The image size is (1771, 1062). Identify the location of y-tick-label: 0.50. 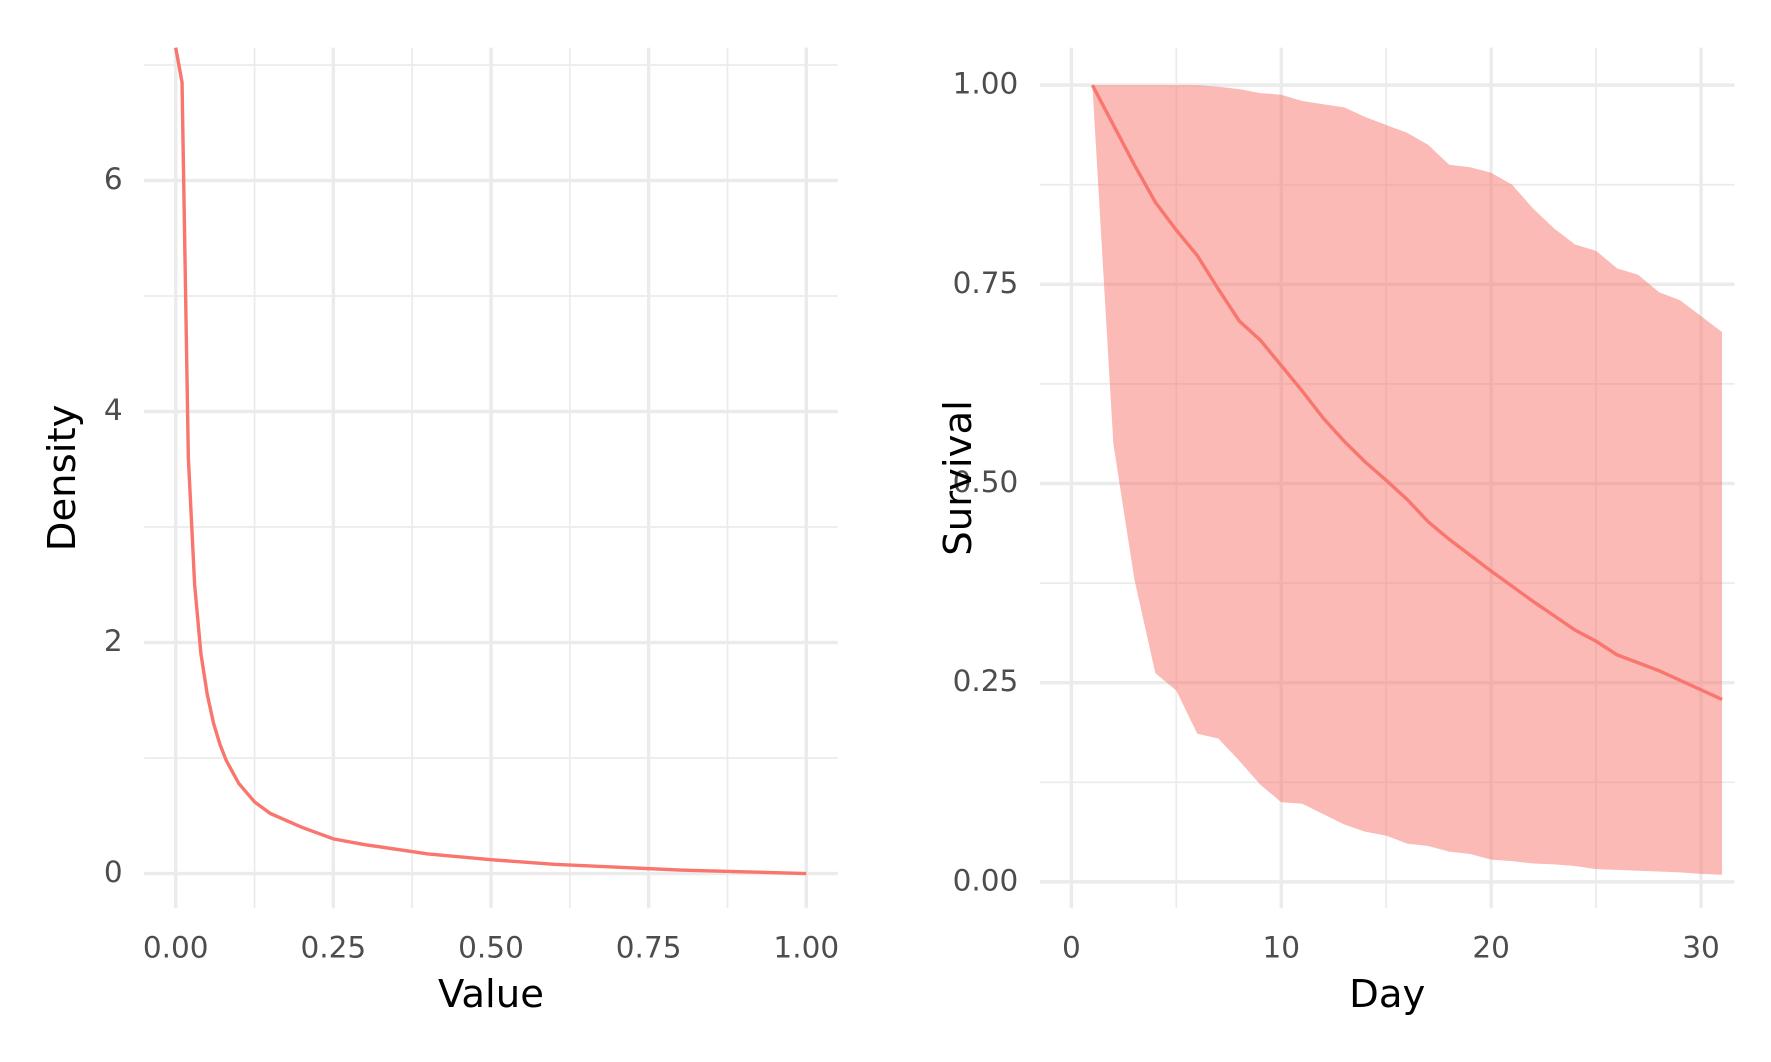
(986, 482).